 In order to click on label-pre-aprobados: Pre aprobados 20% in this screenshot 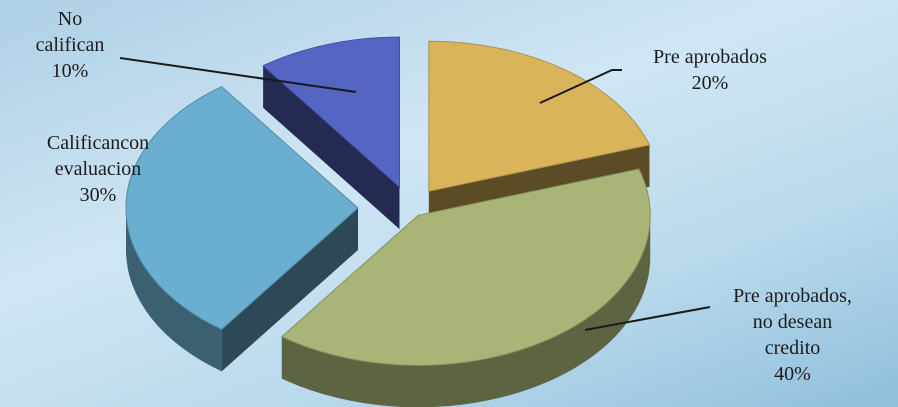, I will do `click(710, 70)`.